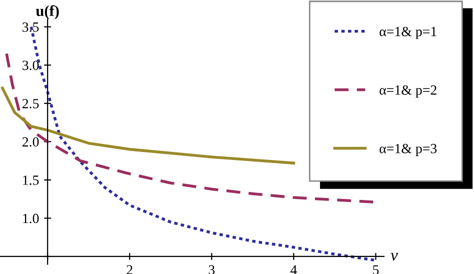 This screenshot has height=274, width=474. Describe the element at coordinates (129, 269) in the screenshot. I see `x-tick-label: 2` at that location.